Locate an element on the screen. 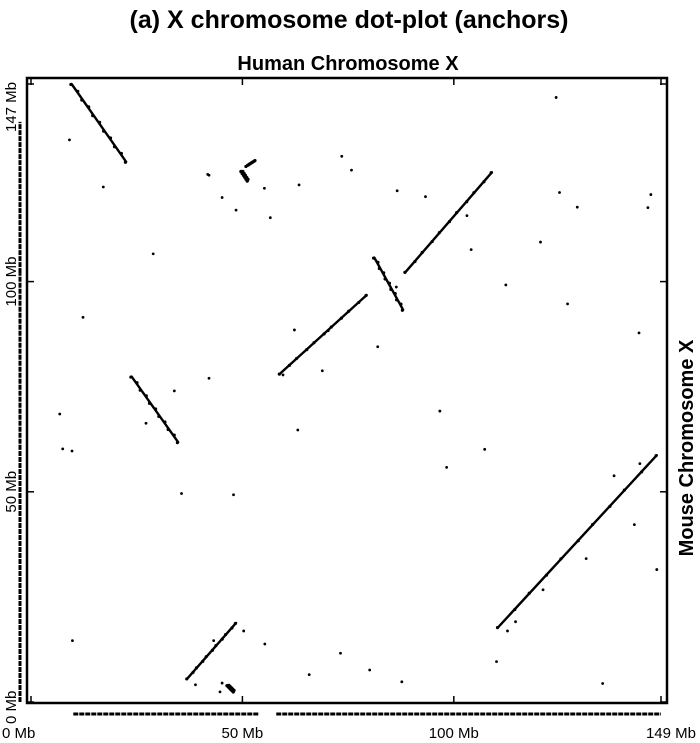  y-tick-label: 100 Mb is located at coordinates (11, 282).